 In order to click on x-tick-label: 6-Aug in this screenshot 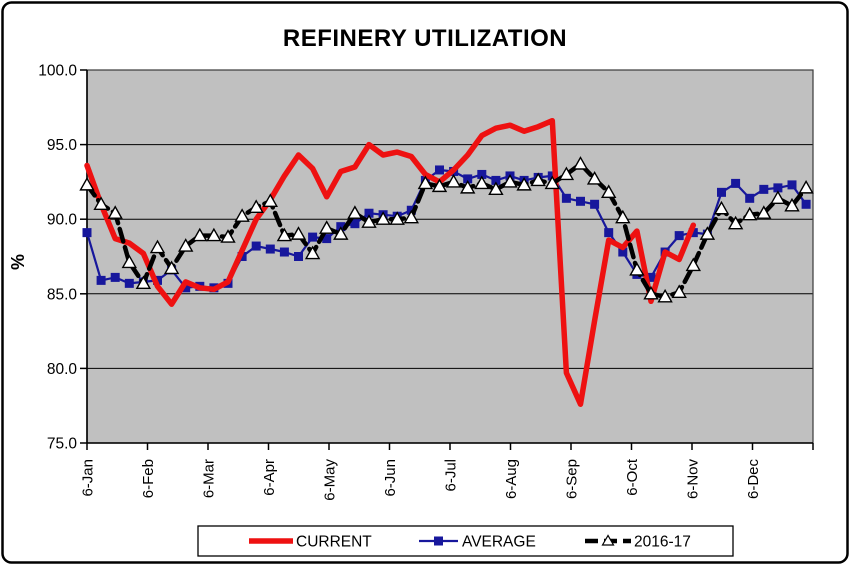, I will do `click(511, 479)`.